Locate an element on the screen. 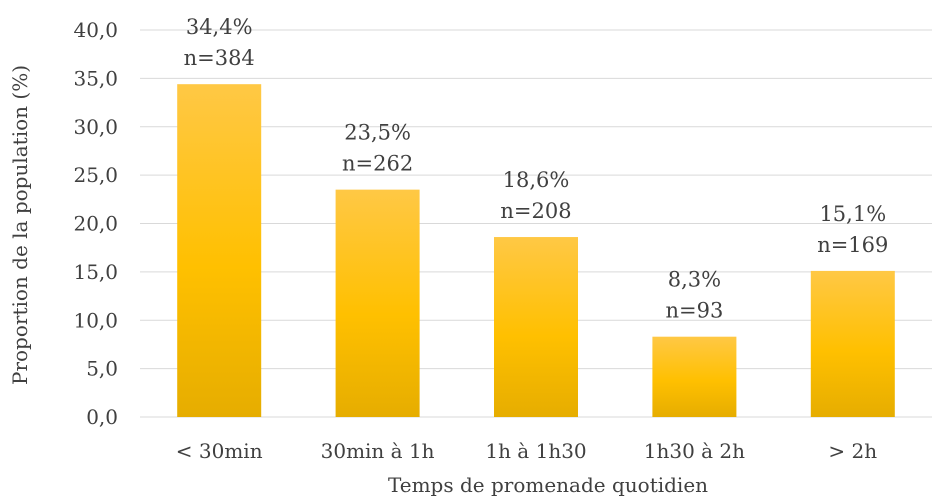  data-label-count: n=93 is located at coordinates (694, 311).